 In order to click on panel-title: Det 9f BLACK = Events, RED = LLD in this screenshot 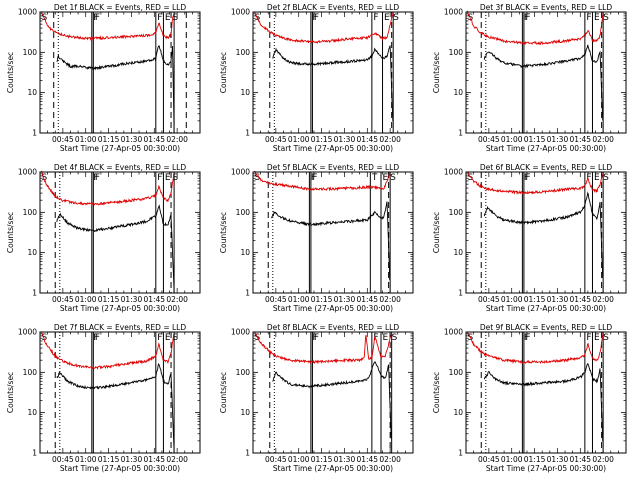, I will do `click(546, 327)`.